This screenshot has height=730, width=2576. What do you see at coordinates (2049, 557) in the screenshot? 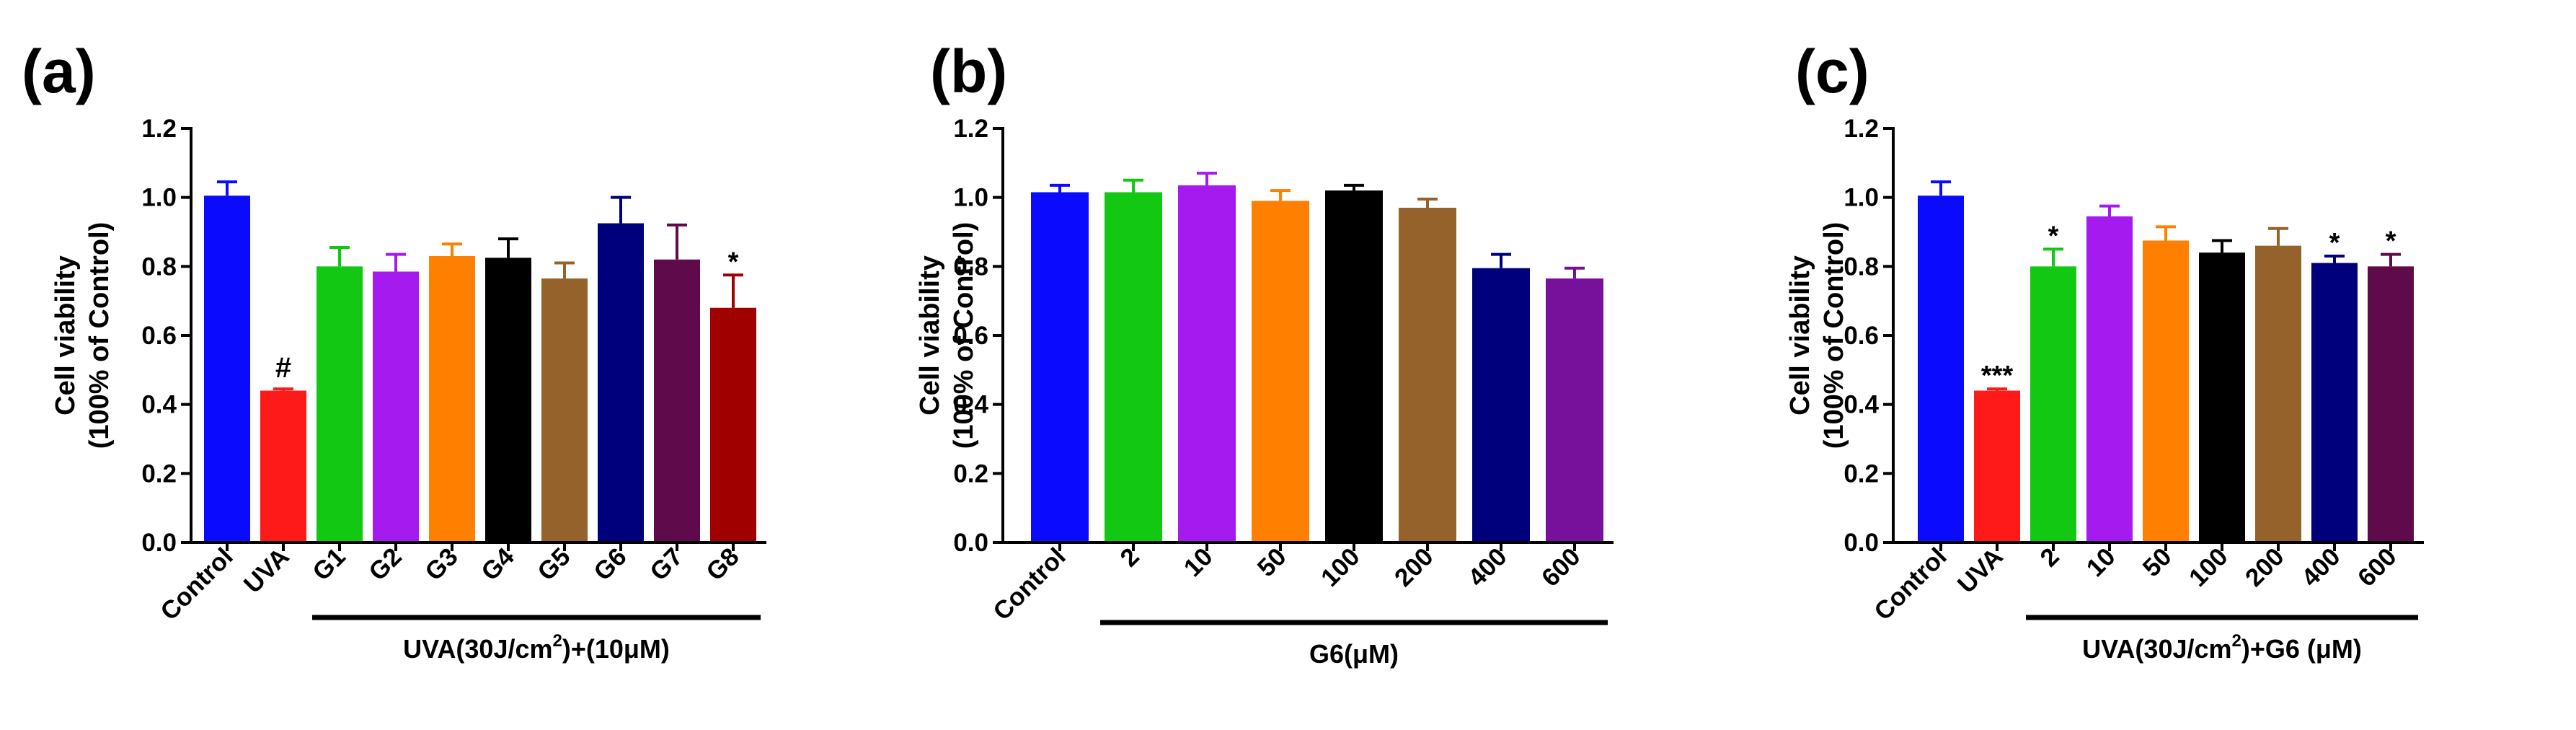
I see `x-tick-label: 2` at bounding box center [2049, 557].